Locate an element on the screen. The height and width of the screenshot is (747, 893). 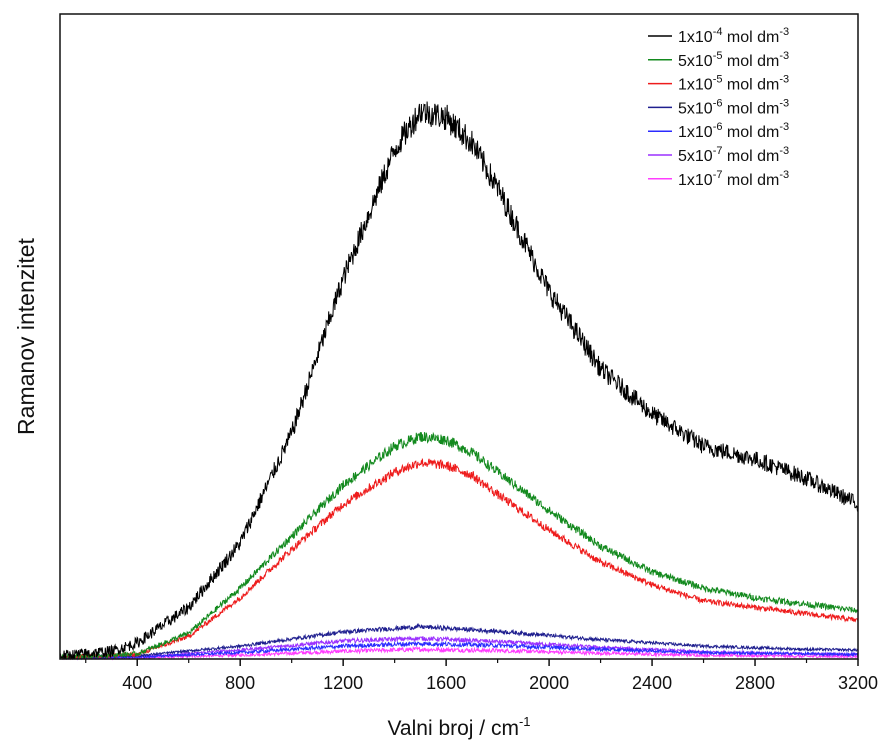
x-tick-label: 1600 is located at coordinates (446, 683).